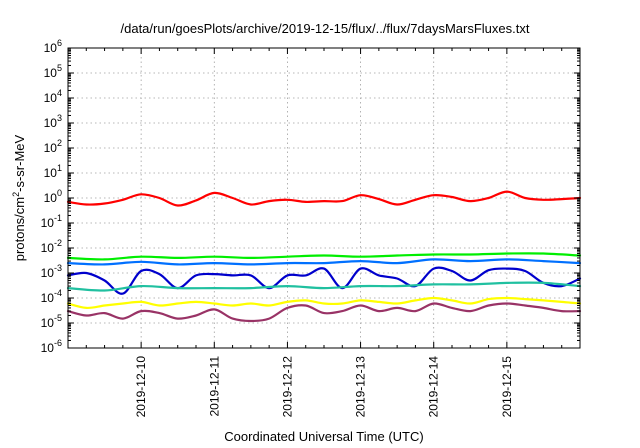 This screenshot has height=448, width=640. What do you see at coordinates (53, 146) in the screenshot?
I see `y-tick-label: 10²` at bounding box center [53, 146].